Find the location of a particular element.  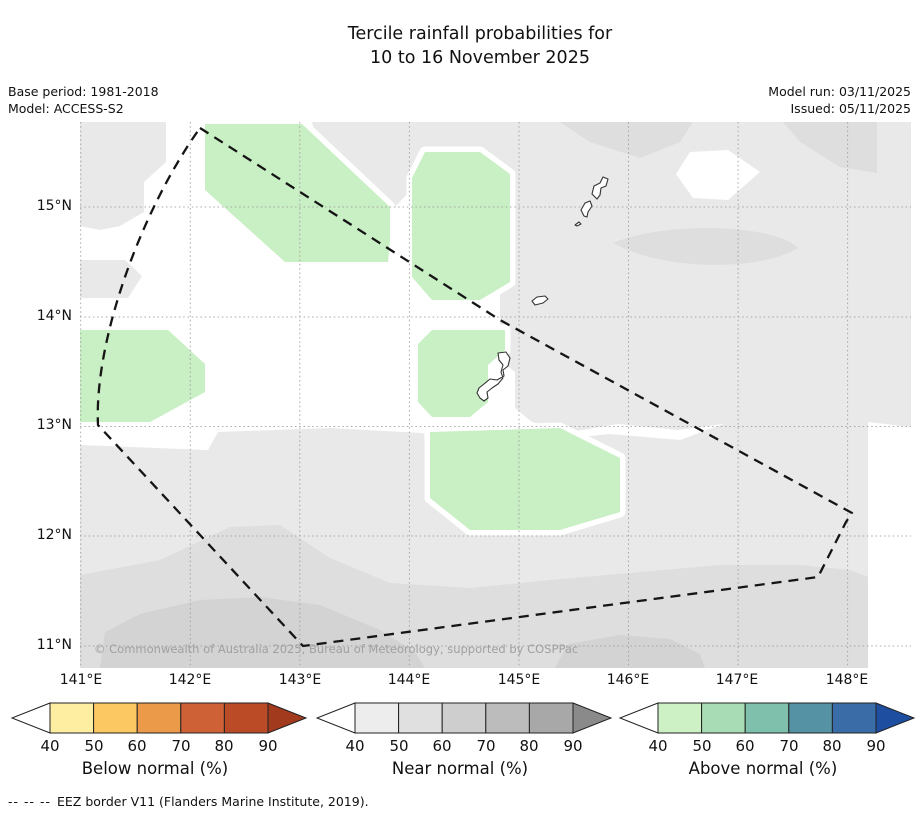

x-tick-147e: 147°E is located at coordinates (737, 680).